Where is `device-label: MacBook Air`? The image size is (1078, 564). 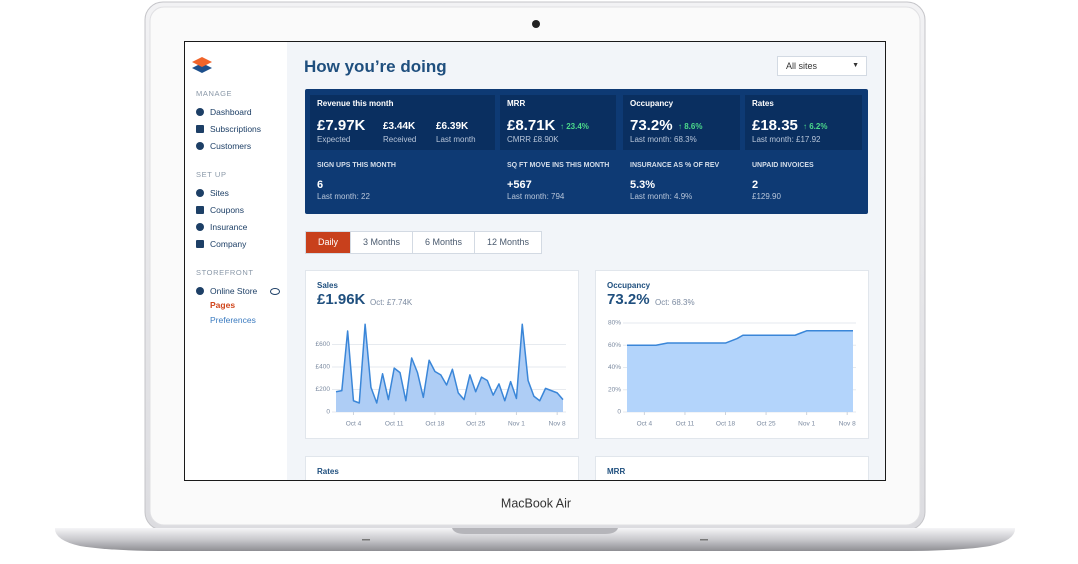 device-label: MacBook Air is located at coordinates (536, 503).